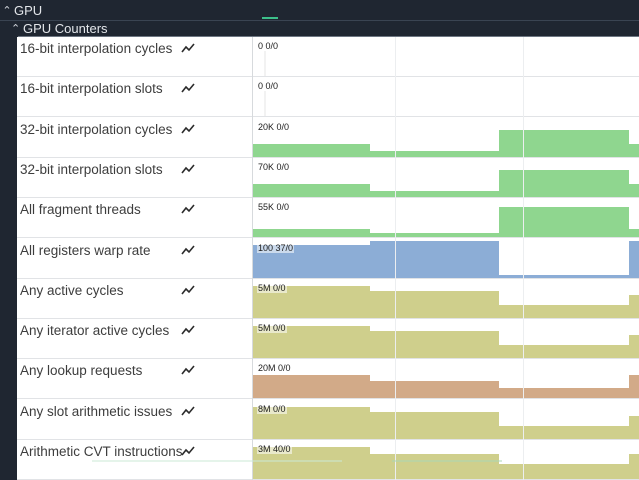 This screenshot has height=480, width=639. Describe the element at coordinates (252, 258) in the screenshot. I see `name-column-splitter` at that location.